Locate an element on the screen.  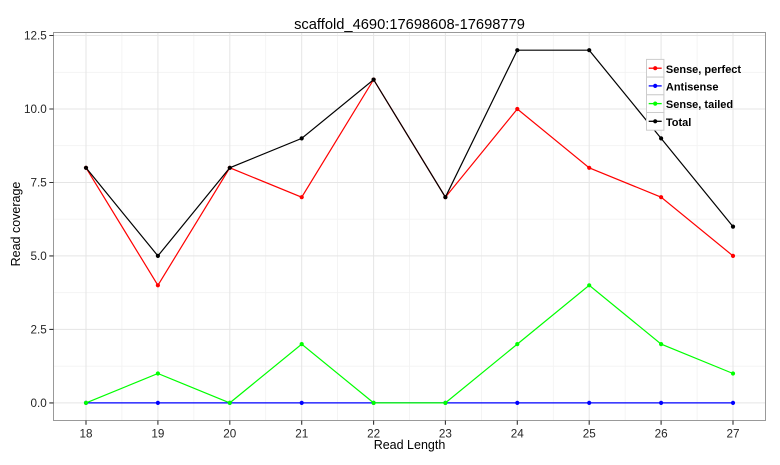
svg-text: 2.5 is located at coordinates (39, 330).